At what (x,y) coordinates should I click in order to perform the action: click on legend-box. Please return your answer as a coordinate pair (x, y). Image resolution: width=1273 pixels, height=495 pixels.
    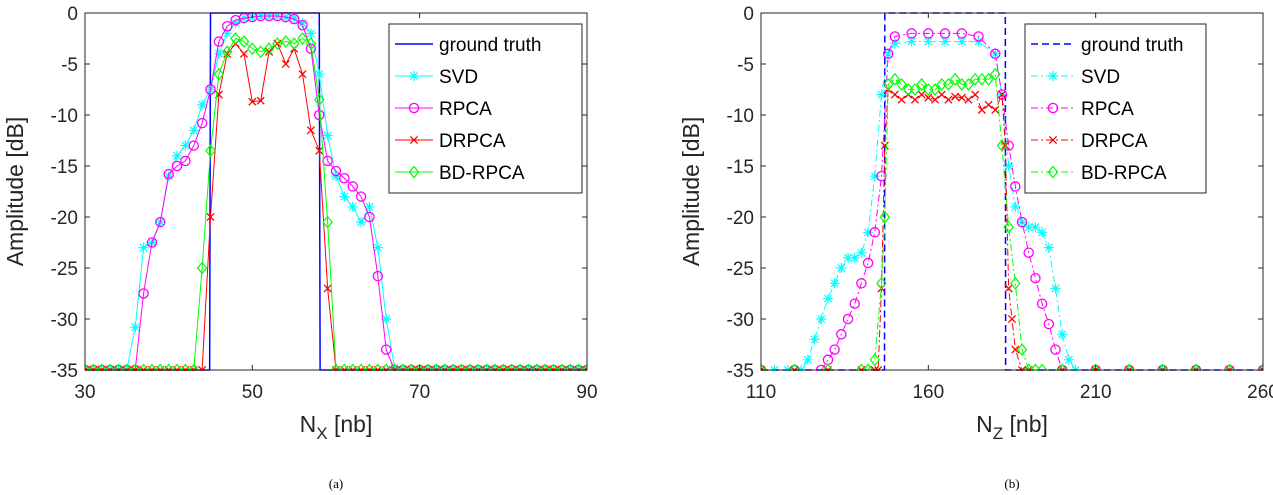
    Looking at the image, I should click on (1115, 108).